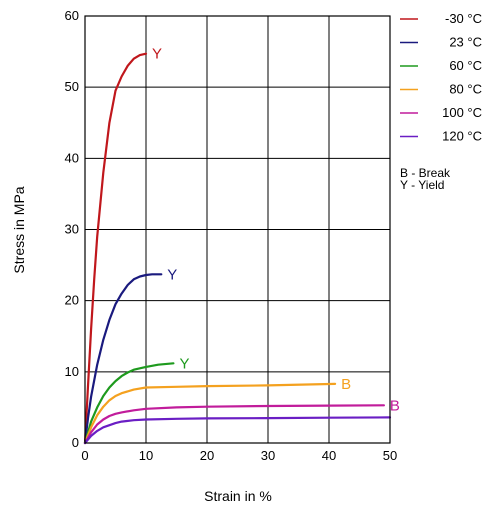 This screenshot has height=507, width=487. I want to click on x-tick-label: 40, so click(329, 455).